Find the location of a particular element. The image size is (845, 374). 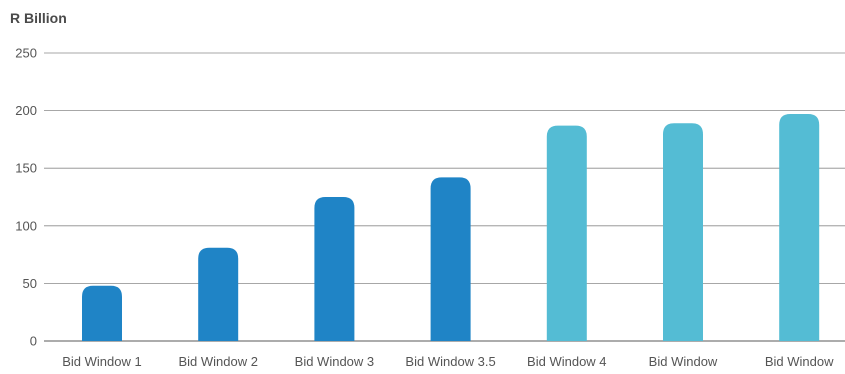

y-tick-label: 100 is located at coordinates (26, 225).